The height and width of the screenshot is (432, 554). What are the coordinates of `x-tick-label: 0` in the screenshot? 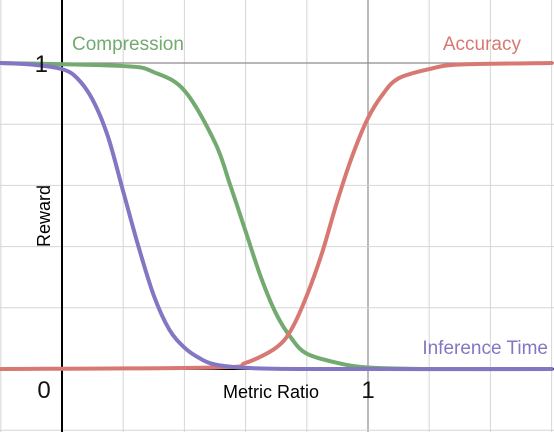 It's located at (43, 390).